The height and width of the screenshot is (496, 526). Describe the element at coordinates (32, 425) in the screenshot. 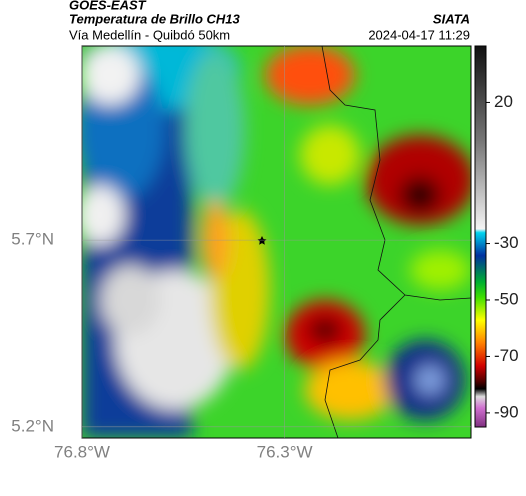

I see `lat-tick-label: 5.2°N` at that location.